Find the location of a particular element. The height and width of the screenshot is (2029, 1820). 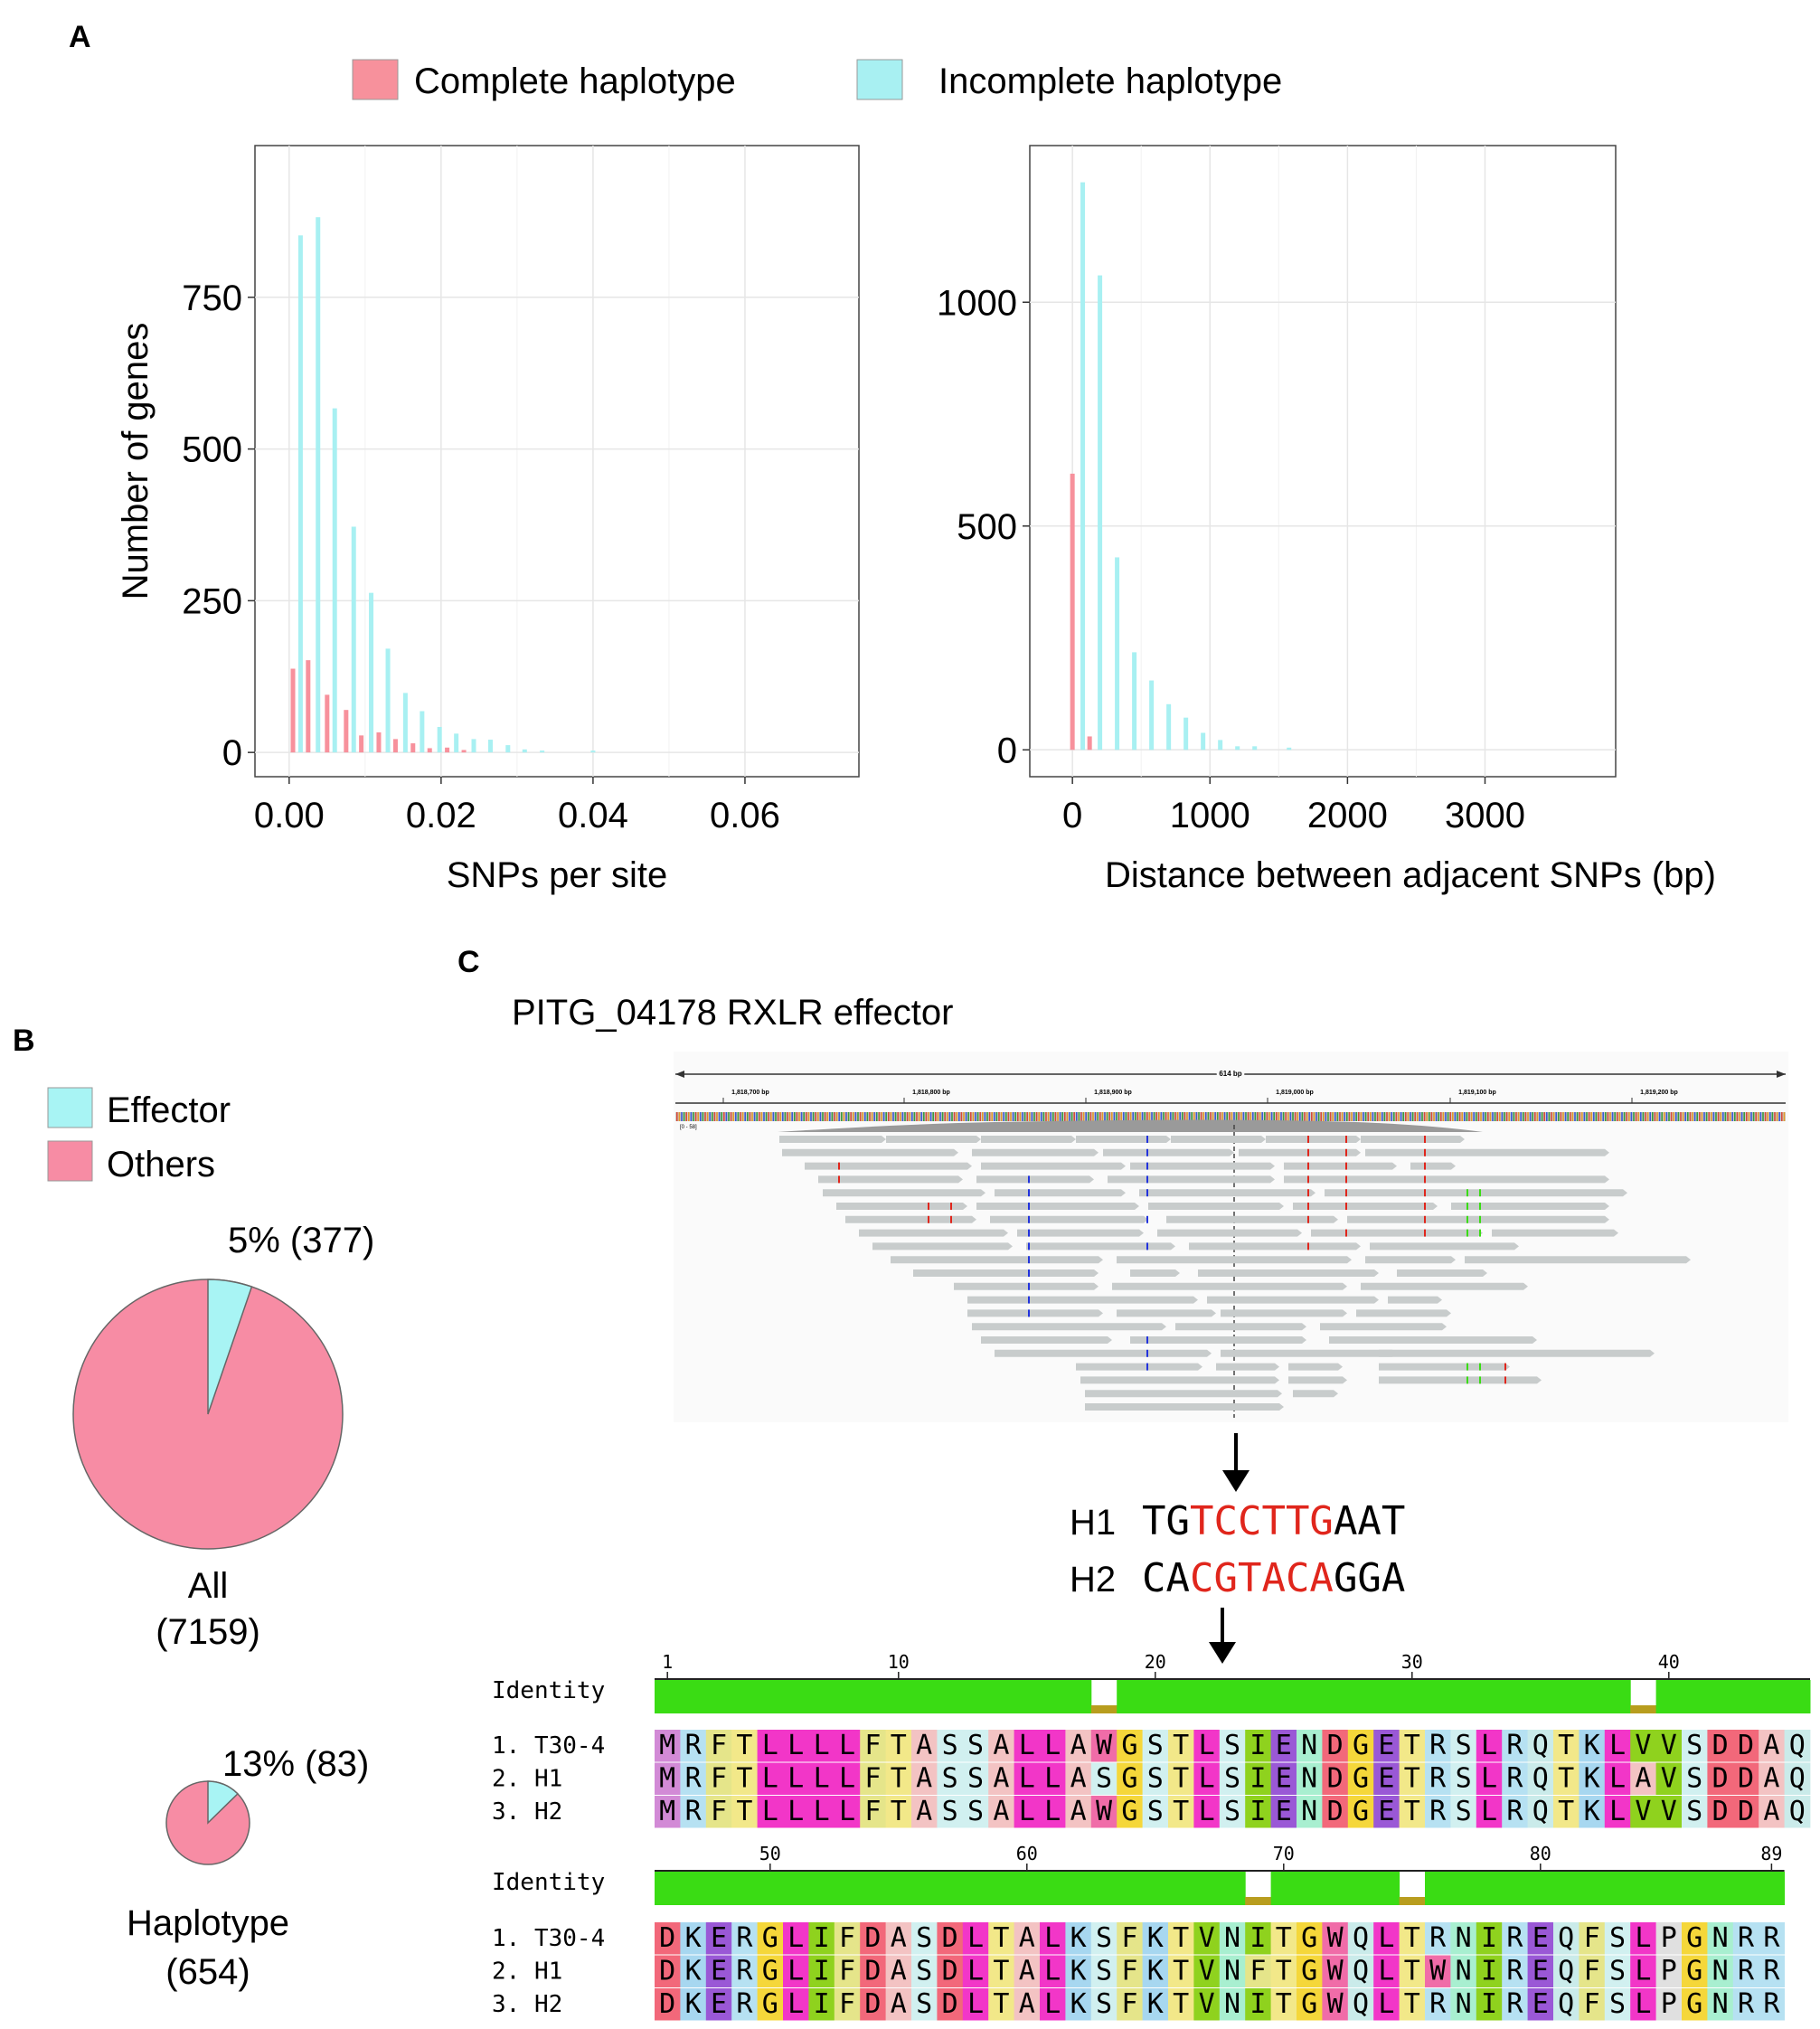

x-axis-label: Distance between adjacent SNPs (bp) is located at coordinates (1410, 875).